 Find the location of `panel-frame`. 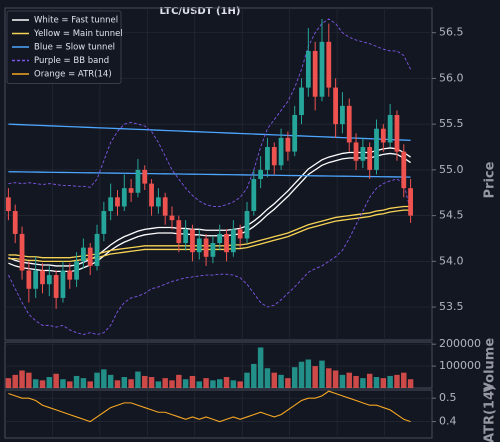

panel-frame is located at coordinates (218, 414).